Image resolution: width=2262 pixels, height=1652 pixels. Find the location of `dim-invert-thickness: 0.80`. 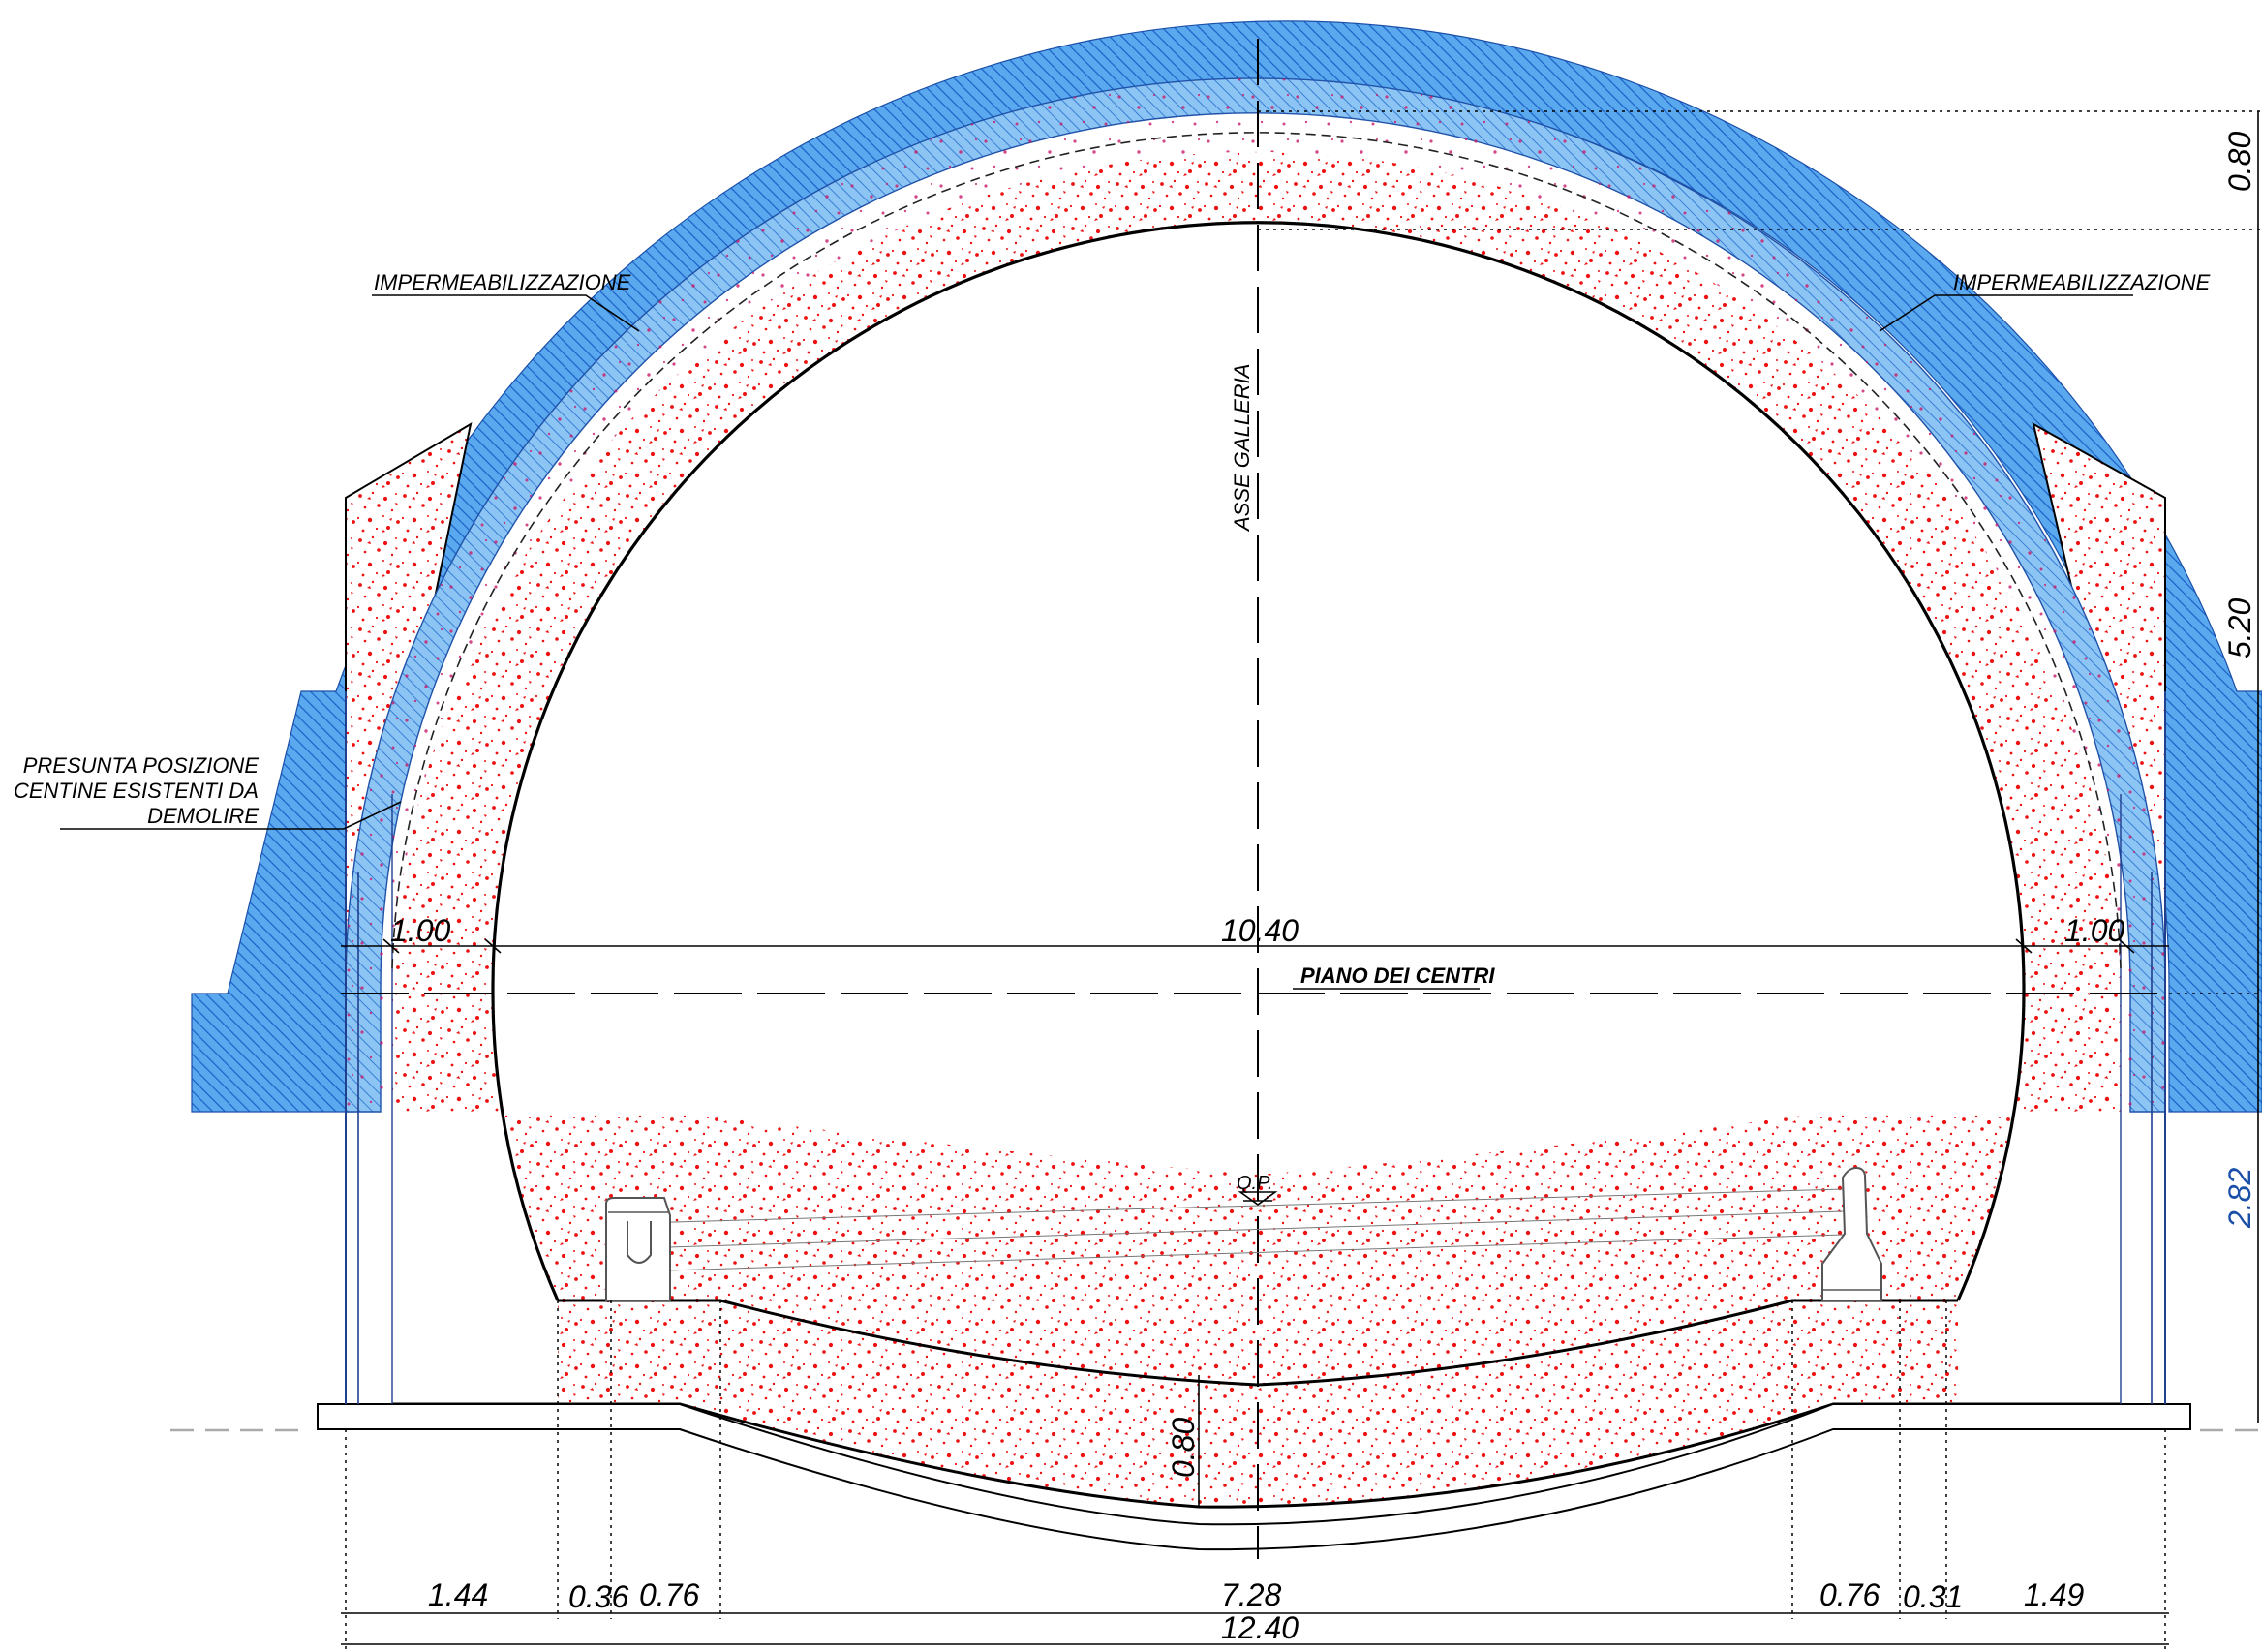

dim-invert-thickness: 0.80 is located at coordinates (1183, 1448).